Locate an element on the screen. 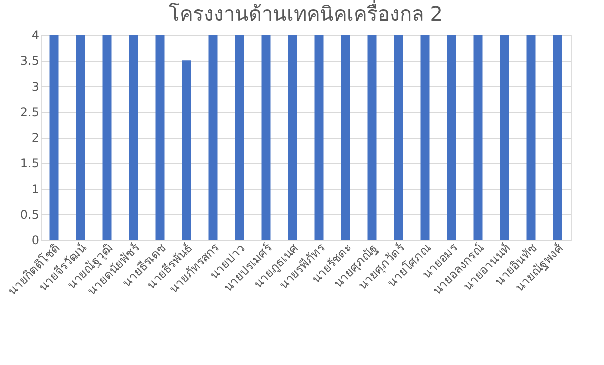  y-tick-label: 0.5 is located at coordinates (30, 215).